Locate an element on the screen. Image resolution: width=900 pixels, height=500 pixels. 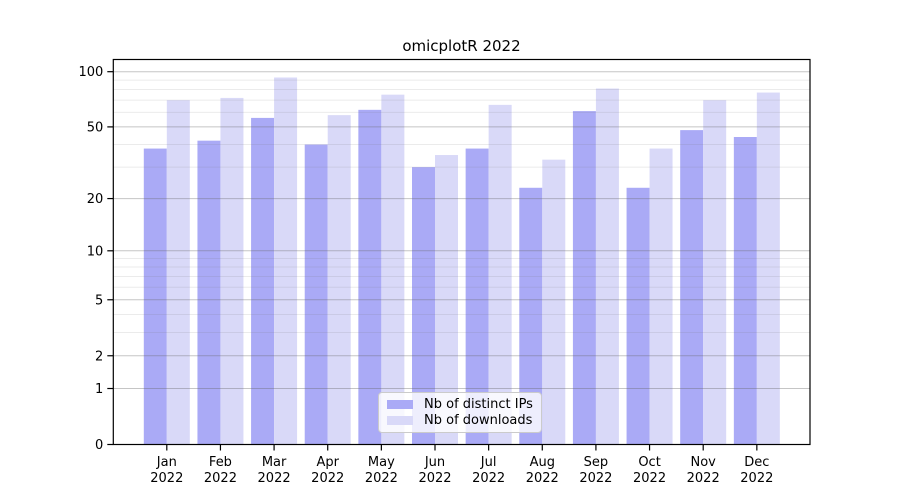
legend-swatch-distinct-ips is located at coordinates (400, 404).